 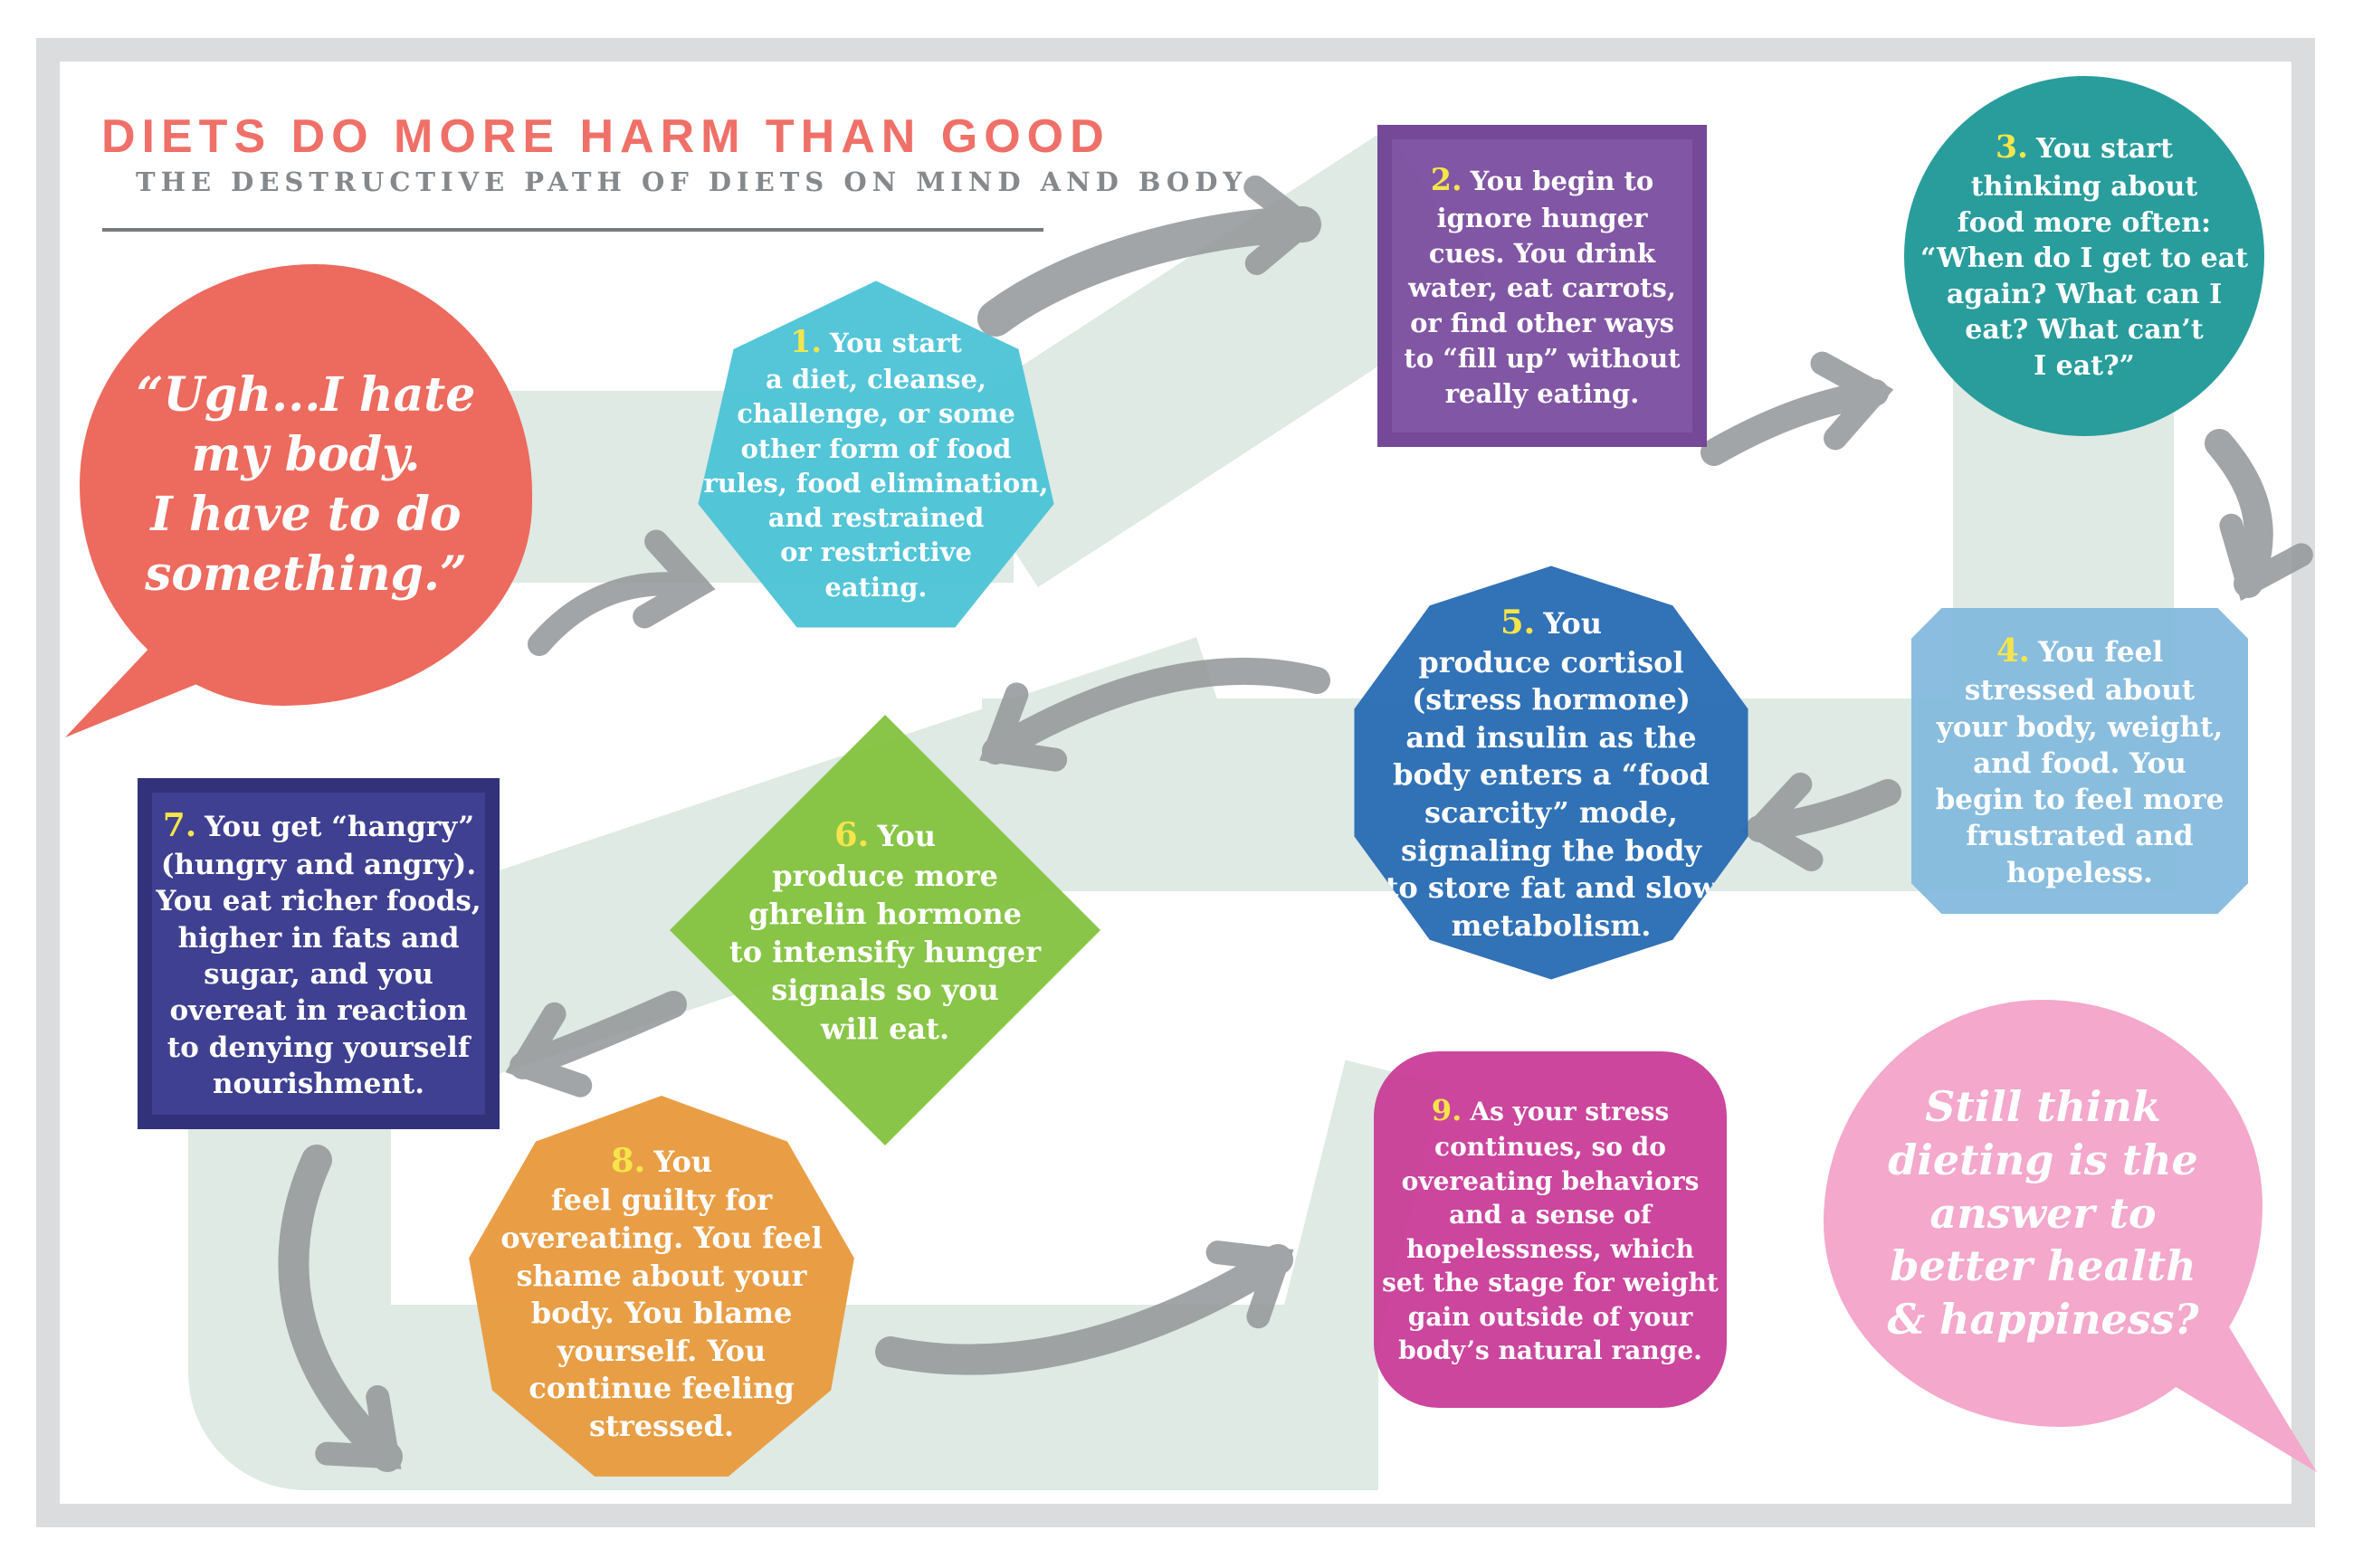 What do you see at coordinates (180, 825) in the screenshot?
I see `step-7-number: 7.` at bounding box center [180, 825].